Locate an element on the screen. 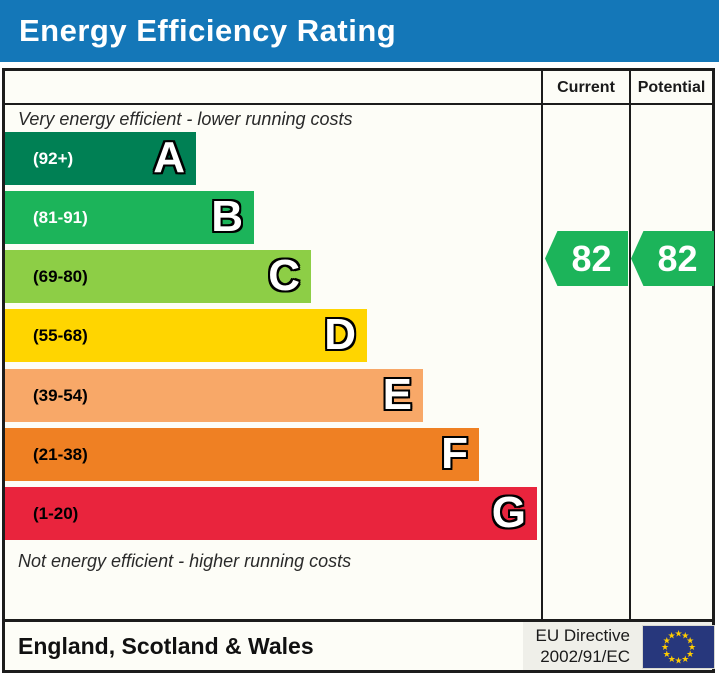  band-g: (1-20) G is located at coordinates (271, 513).